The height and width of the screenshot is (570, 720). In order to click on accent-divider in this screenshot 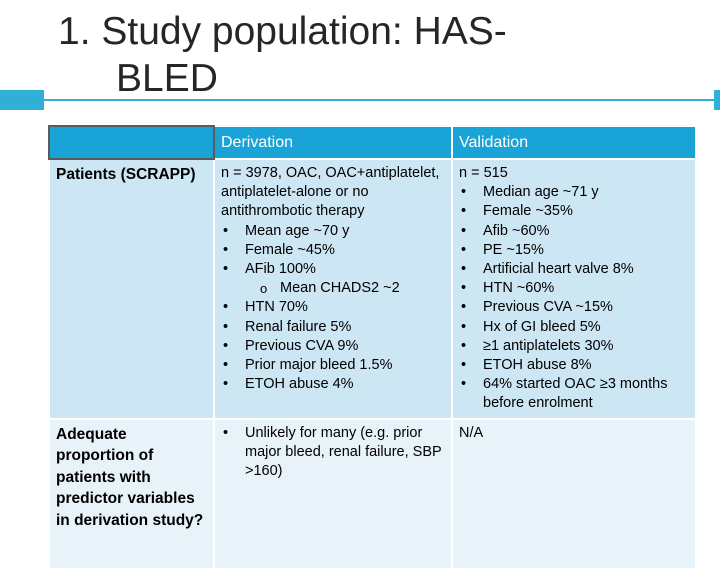, I will do `click(382, 100)`.